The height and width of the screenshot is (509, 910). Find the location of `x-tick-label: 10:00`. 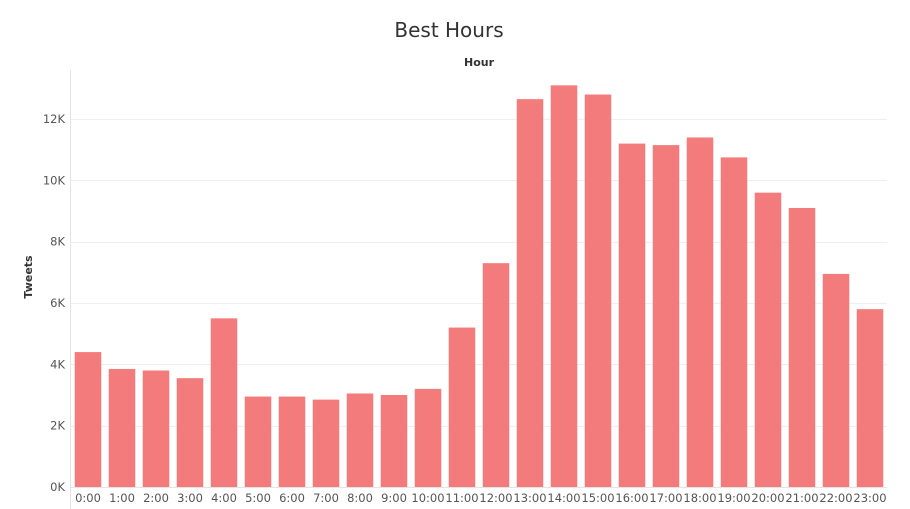

x-tick-label: 10:00 is located at coordinates (427, 498).